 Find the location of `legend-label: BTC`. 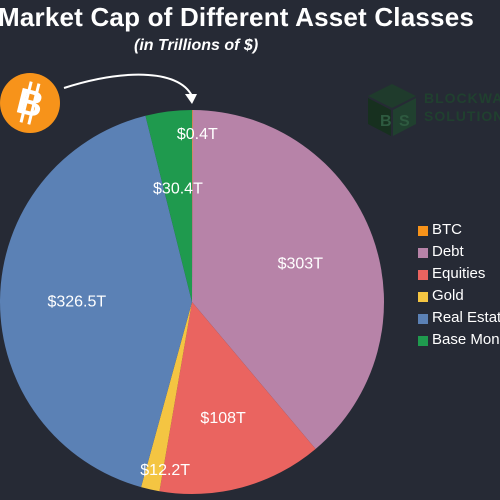

legend-label: BTC is located at coordinates (447, 229).